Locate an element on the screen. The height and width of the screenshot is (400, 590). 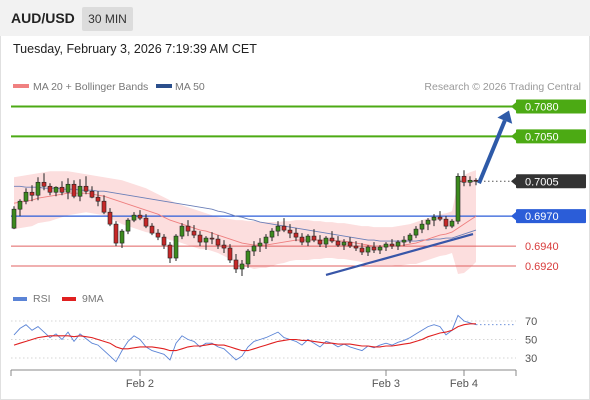
last-price-label-pointer is located at coordinates (514, 181).